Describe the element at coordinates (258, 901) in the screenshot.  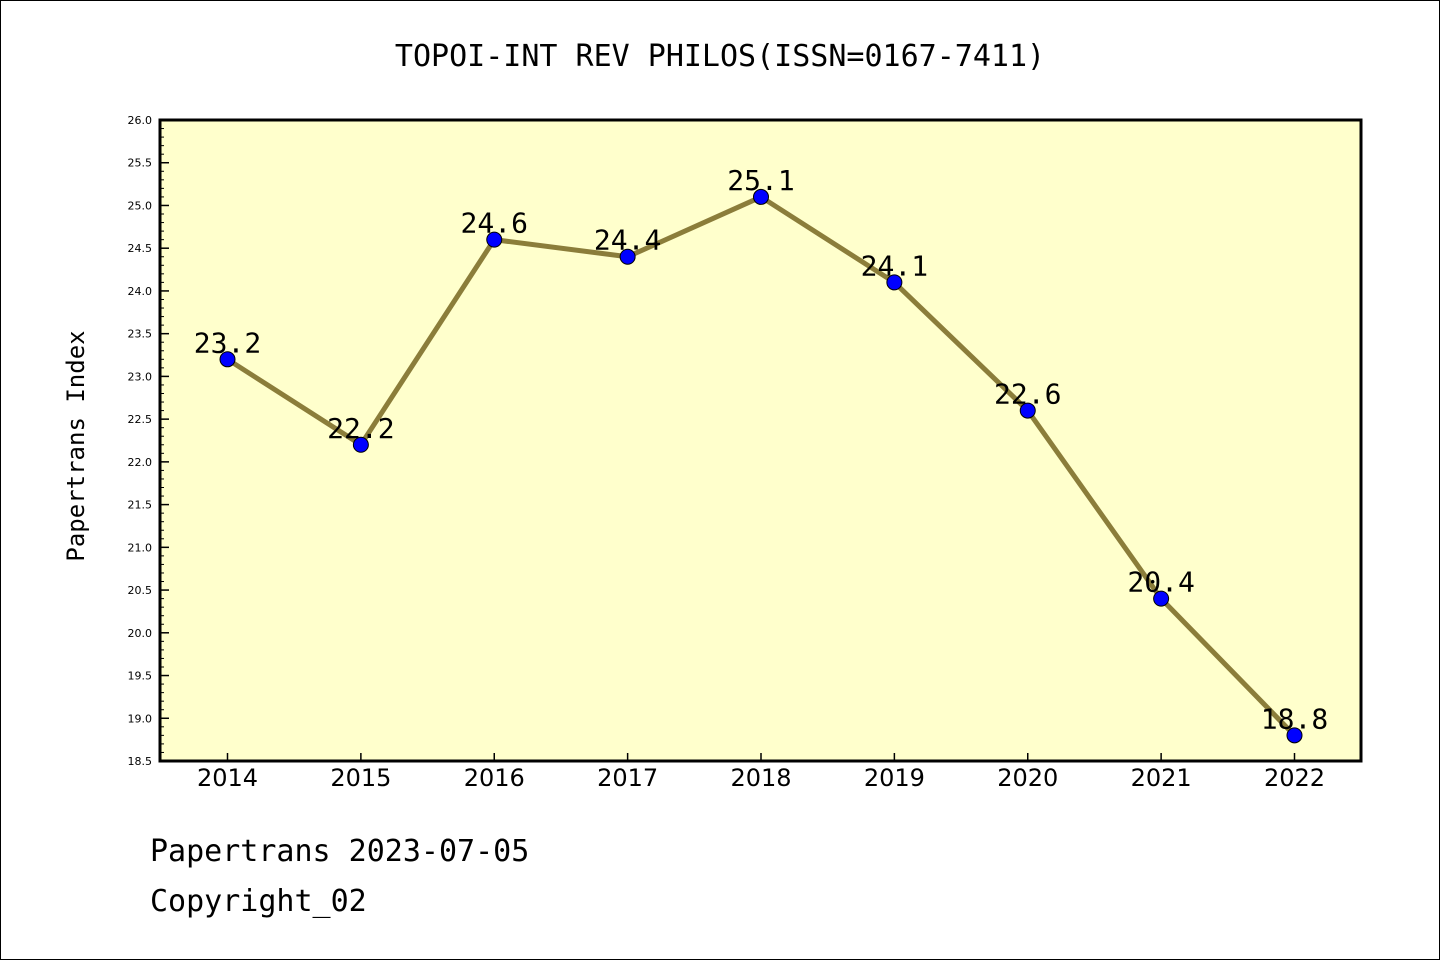
I see `footer-copyright: Copyright_02` at that location.